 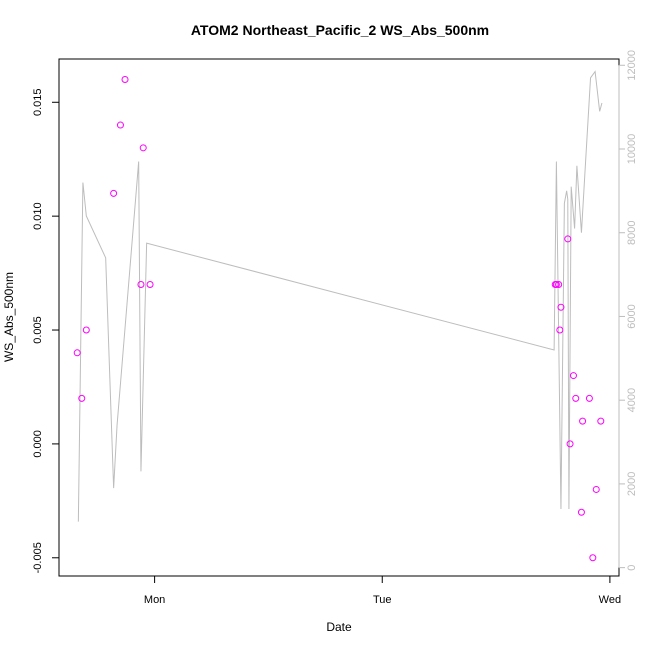 I want to click on chart-title: ATOM2 Northeast_Pacific_2 WS_Abs_500nm, so click(x=340, y=30).